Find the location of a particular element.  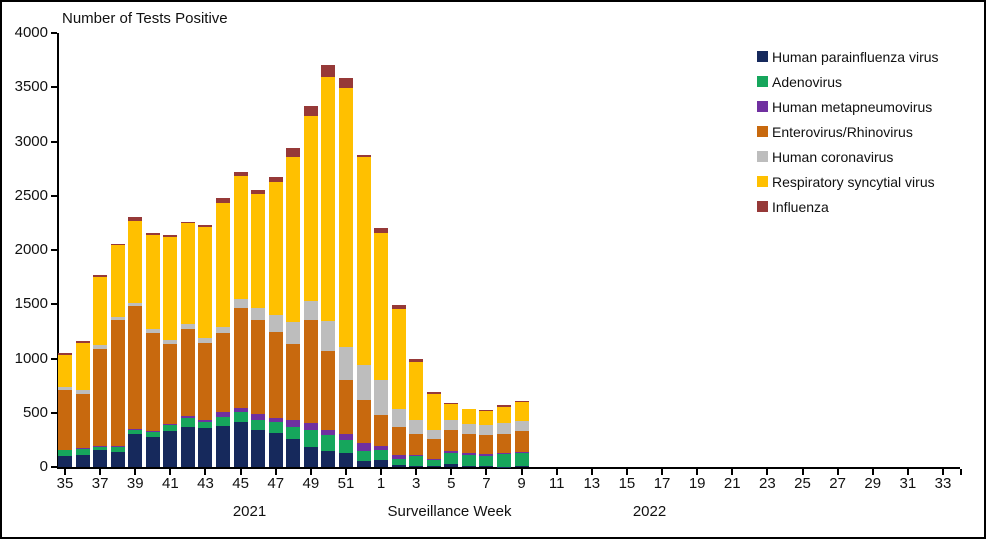

bar-week-35-2021 is located at coordinates (65, 410).